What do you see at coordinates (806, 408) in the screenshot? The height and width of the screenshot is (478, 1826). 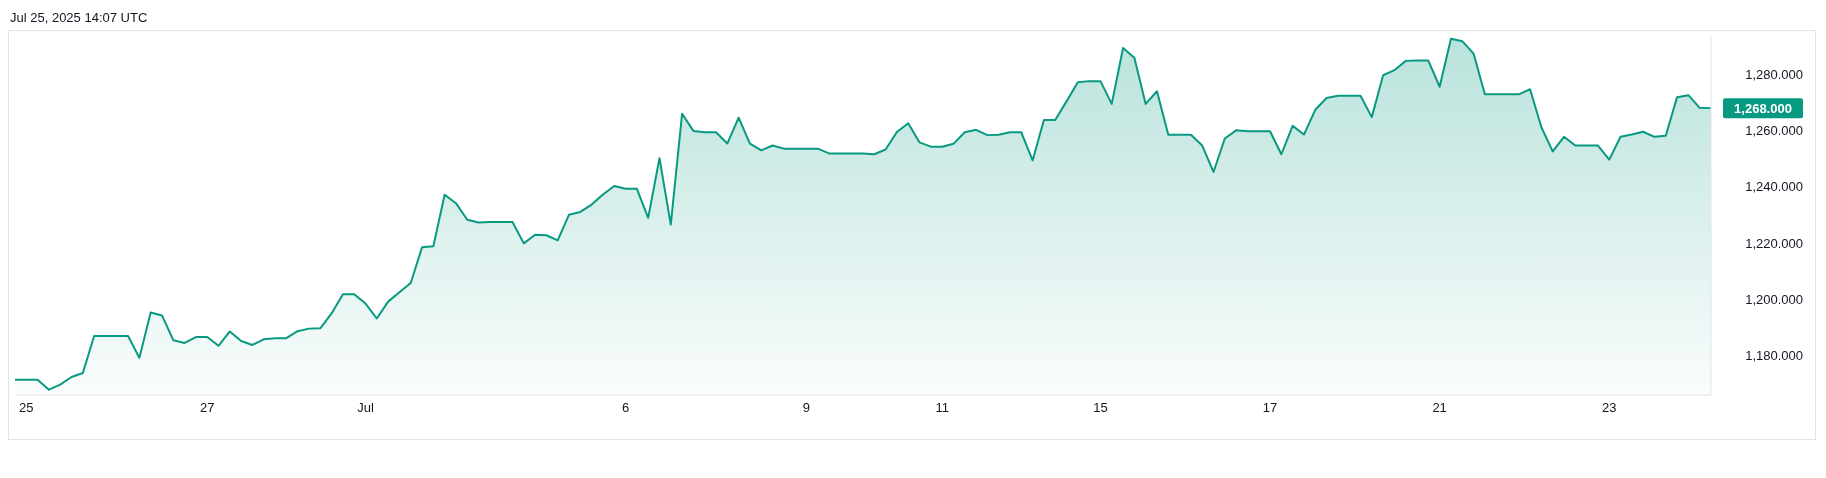 I see `x-tick-label: 9` at bounding box center [806, 408].